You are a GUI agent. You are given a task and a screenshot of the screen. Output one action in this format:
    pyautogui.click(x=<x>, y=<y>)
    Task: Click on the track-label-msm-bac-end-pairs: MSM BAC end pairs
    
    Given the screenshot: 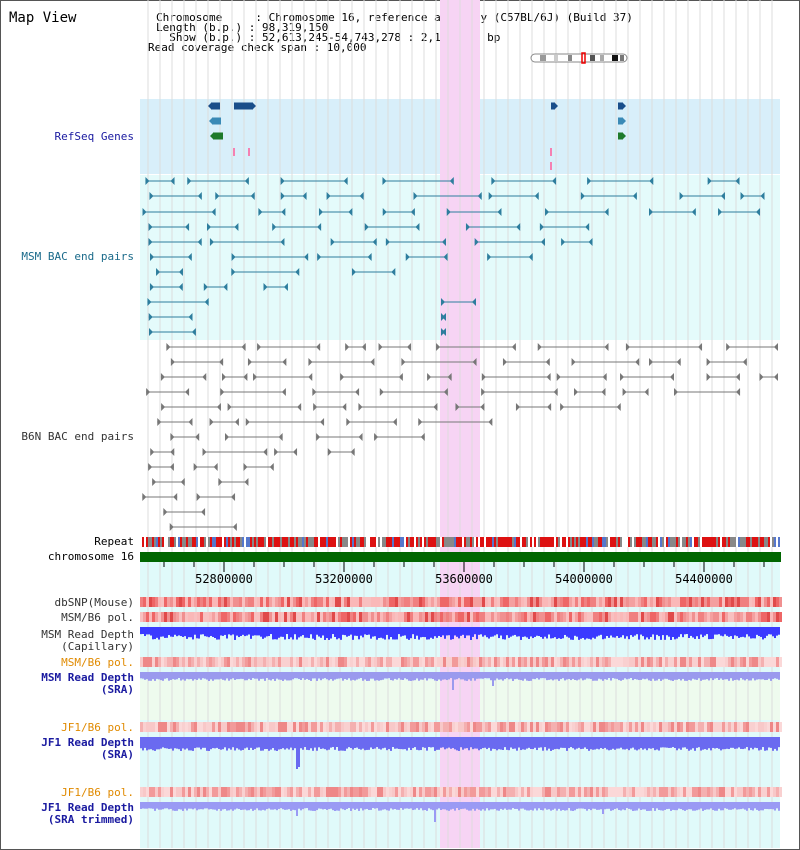 What is the action you would take?
    pyautogui.click(x=77, y=256)
    